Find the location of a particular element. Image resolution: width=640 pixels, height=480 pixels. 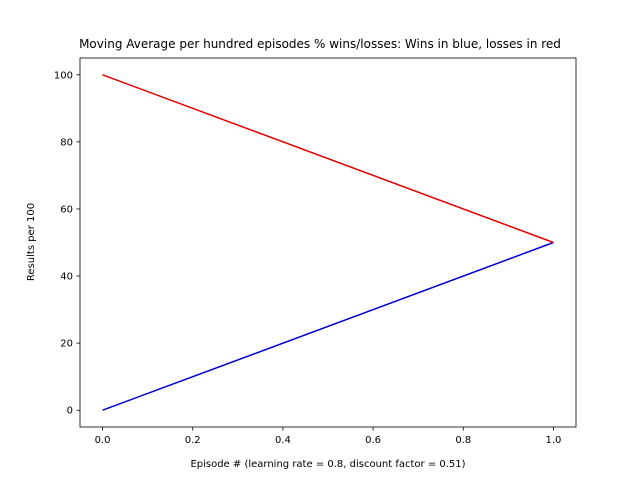

y-tick-label: 40 is located at coordinates (66, 277).